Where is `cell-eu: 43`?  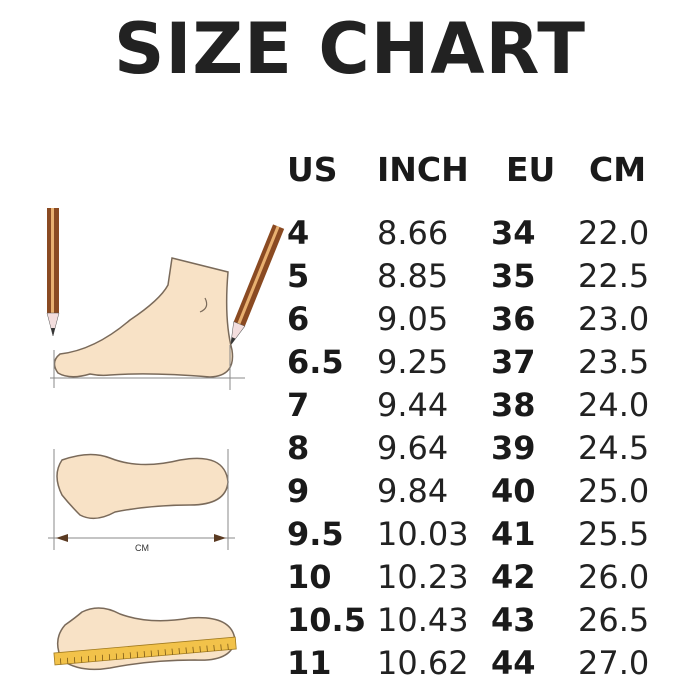
cell-eu: 43 is located at coordinates (513, 620).